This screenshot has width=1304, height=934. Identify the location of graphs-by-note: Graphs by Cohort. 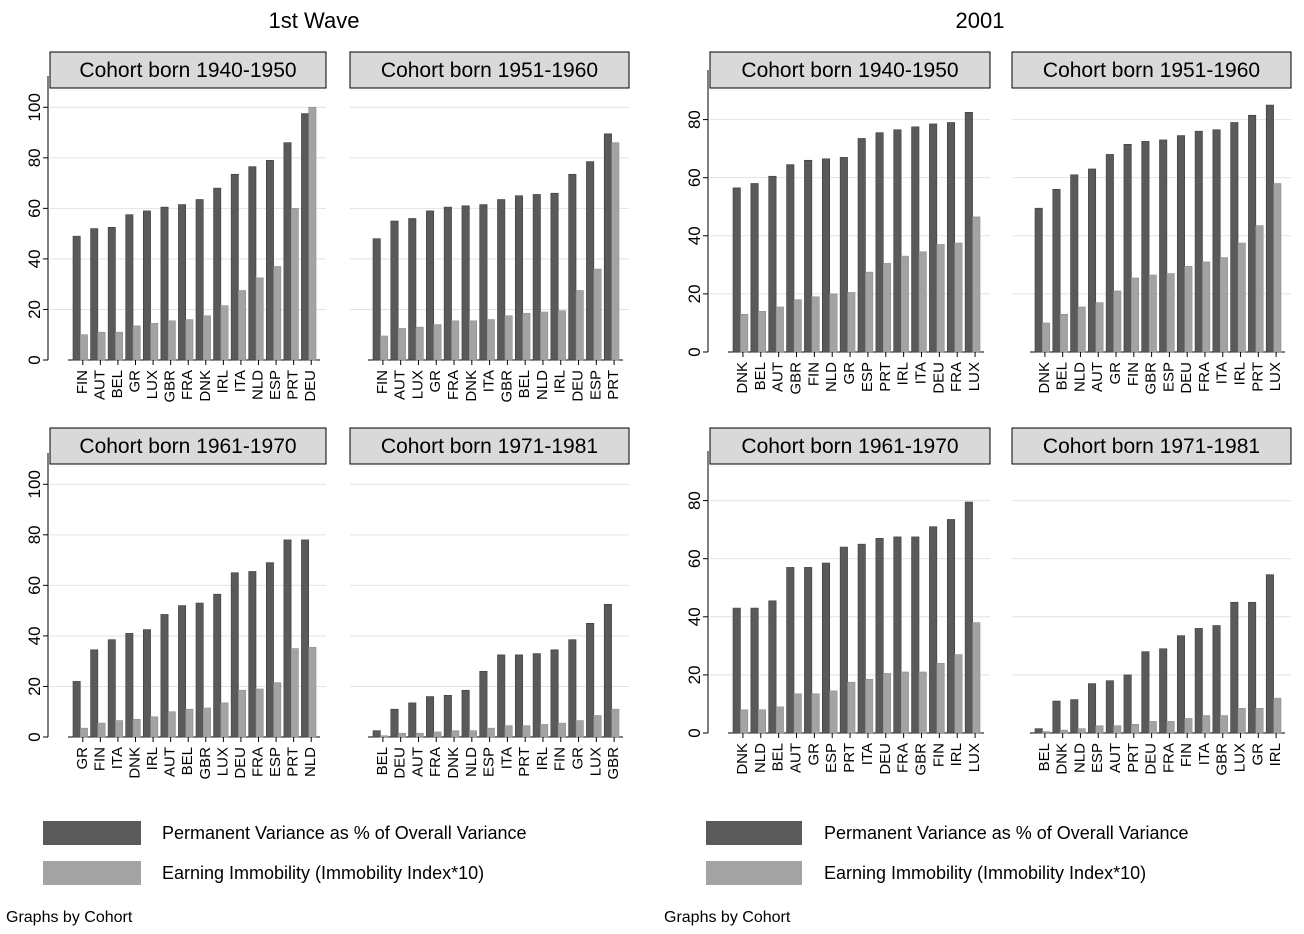
(69, 917).